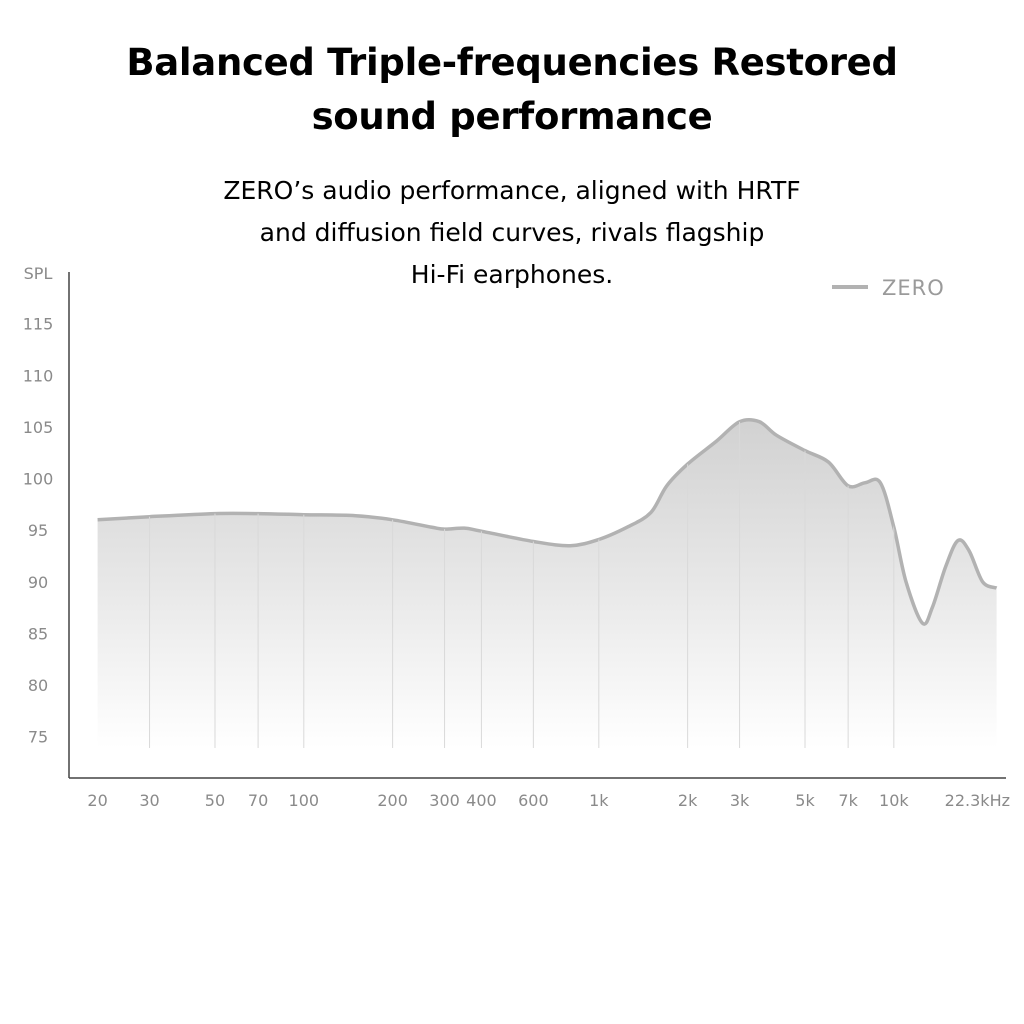 The height and width of the screenshot is (1024, 1024). Describe the element at coordinates (304, 800) in the screenshot. I see `x-tick-label-100: 100` at that location.